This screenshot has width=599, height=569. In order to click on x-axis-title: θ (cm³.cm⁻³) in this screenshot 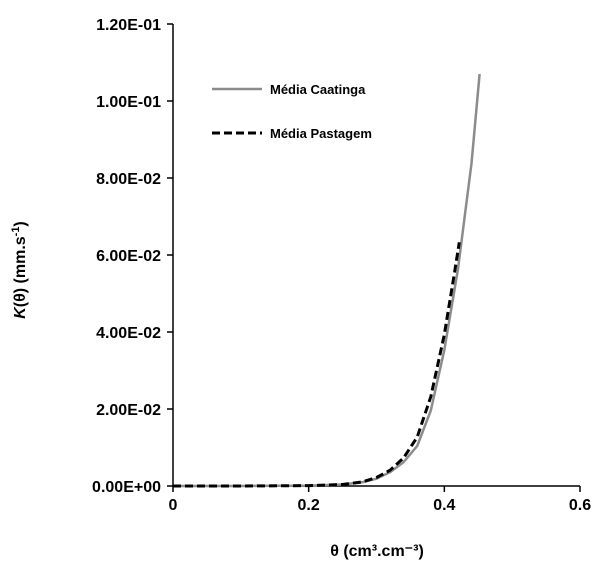, I will do `click(377, 551)`.